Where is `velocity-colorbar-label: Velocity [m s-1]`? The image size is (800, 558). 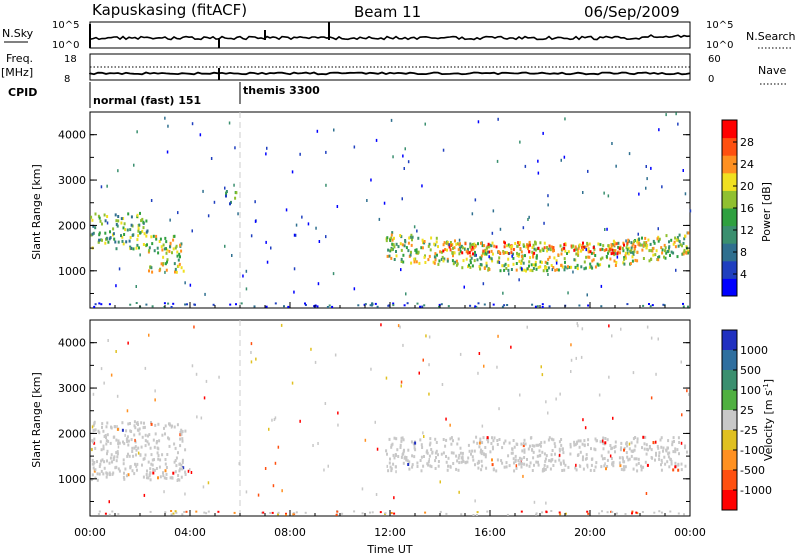
velocity-colorbar-label: Velocity [m s-1] is located at coordinates (768, 420).